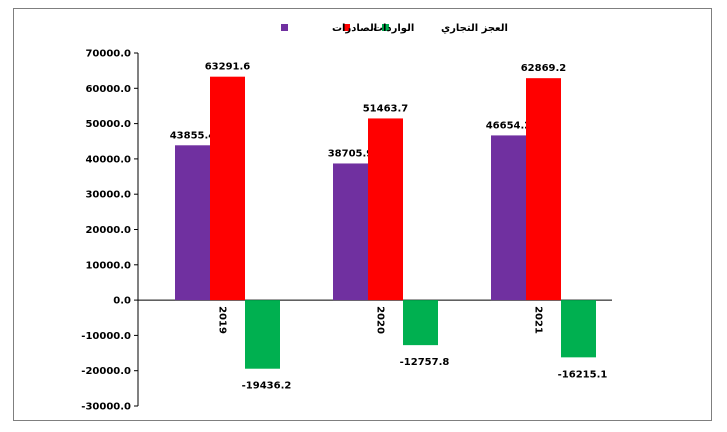 The image size is (727, 432). I want to click on y-tick-label: 20000.0, so click(108, 230).